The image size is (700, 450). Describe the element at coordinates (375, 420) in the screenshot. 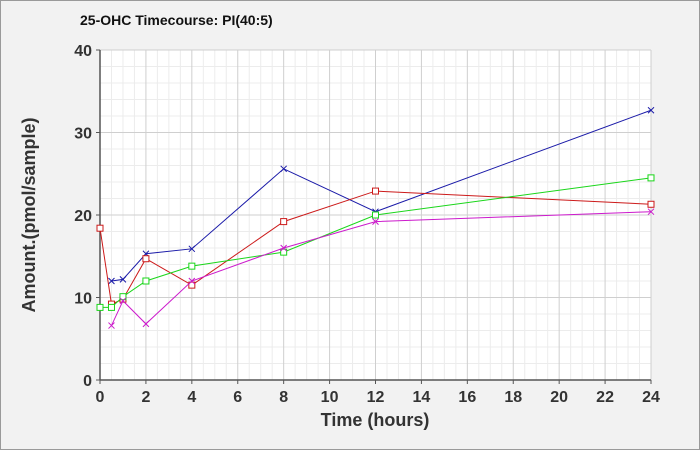

I see `x-axis-label: Time (hours)` at that location.